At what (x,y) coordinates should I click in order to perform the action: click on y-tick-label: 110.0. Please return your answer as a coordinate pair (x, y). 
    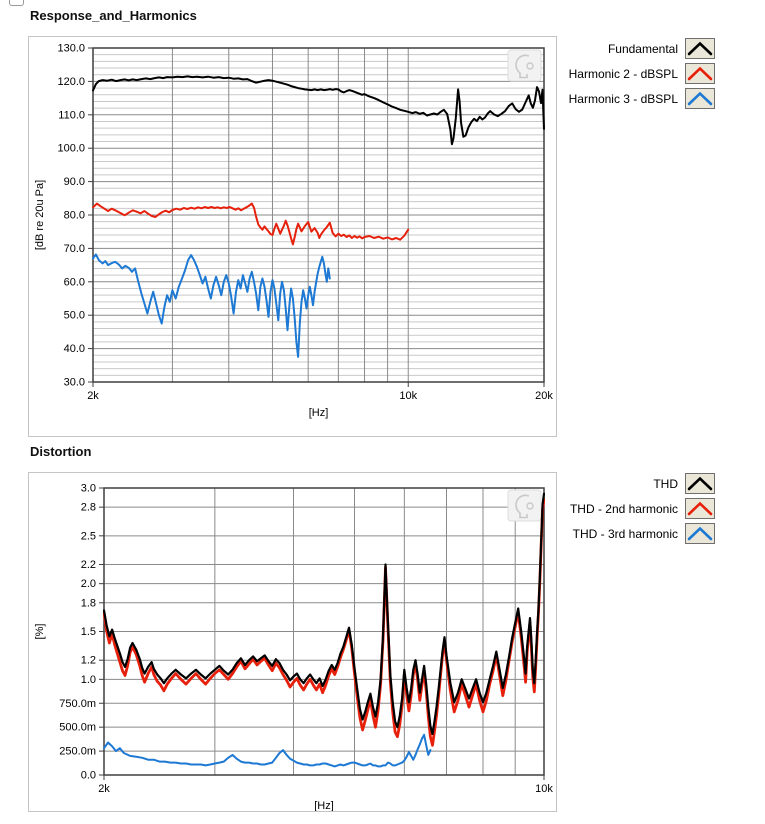
    Looking at the image, I should click on (71, 115).